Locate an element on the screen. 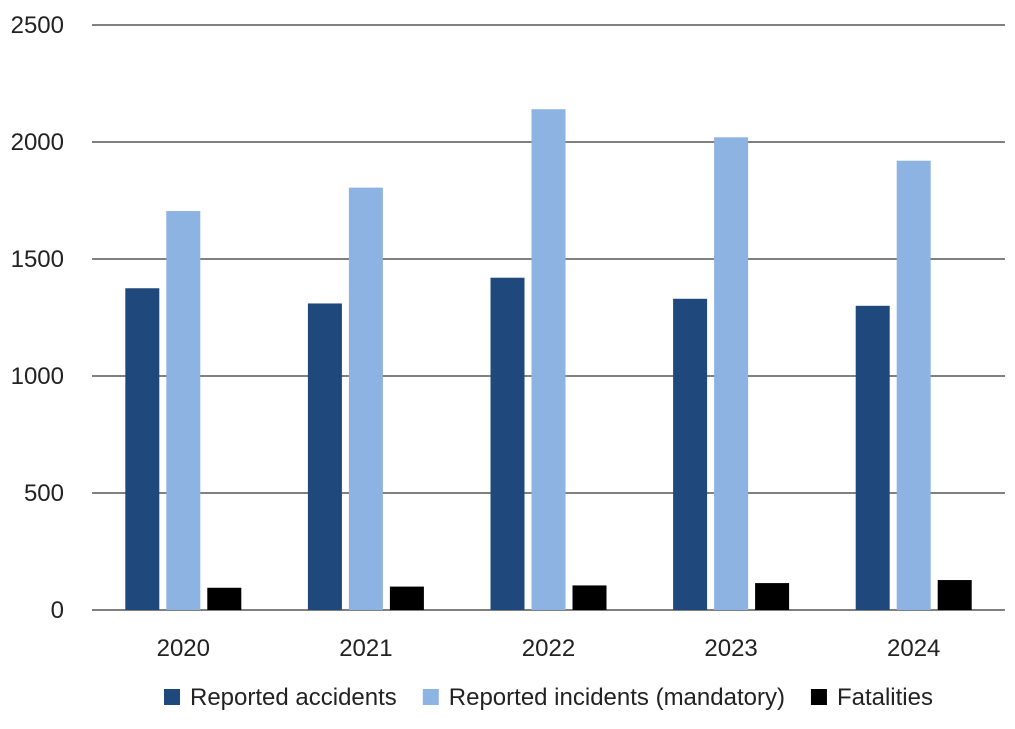 The height and width of the screenshot is (729, 1015). legend-label: Fatalities is located at coordinates (885, 697).